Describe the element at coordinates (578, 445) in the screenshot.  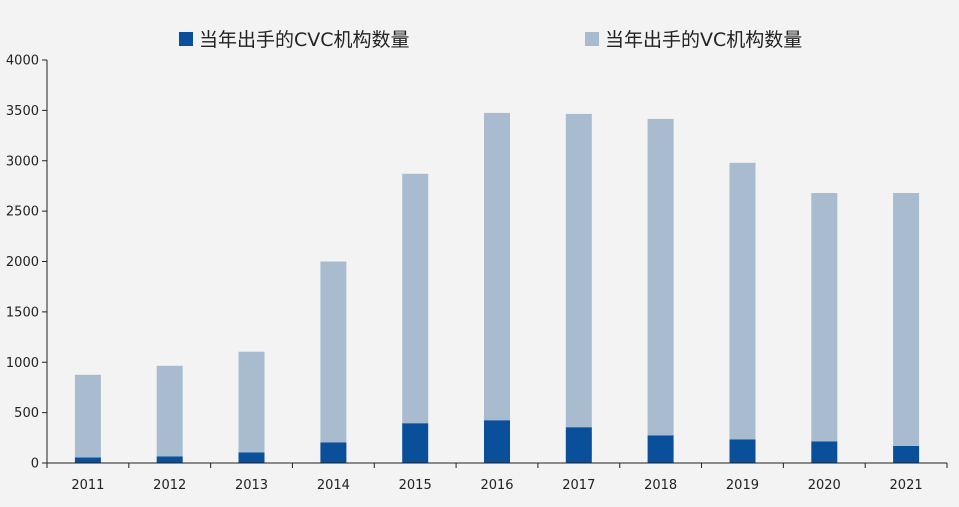
I see `bar-series0-2017` at that location.